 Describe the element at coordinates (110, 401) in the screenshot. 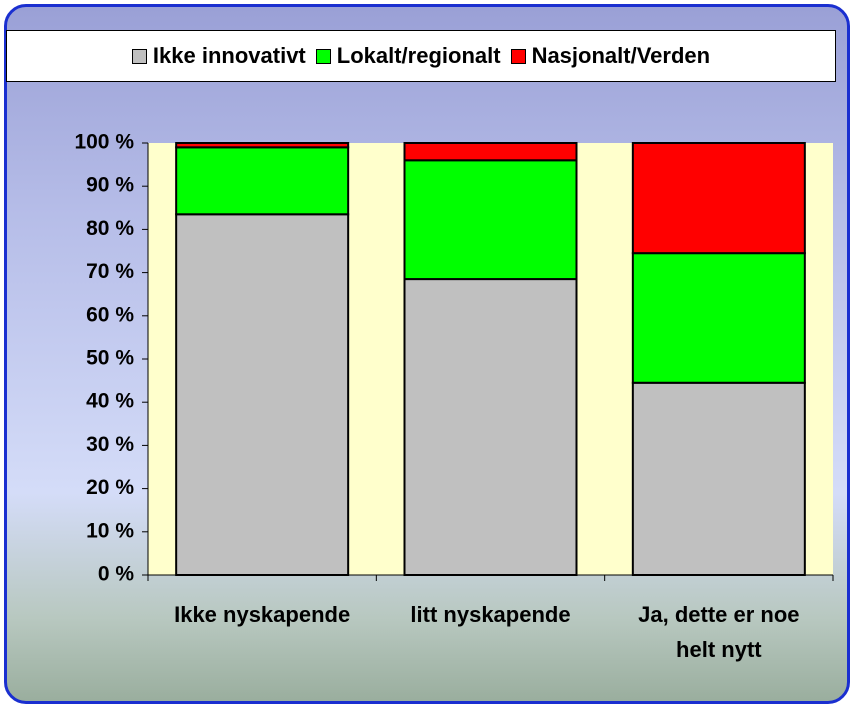

I see `y-tick-label: 40 %` at that location.